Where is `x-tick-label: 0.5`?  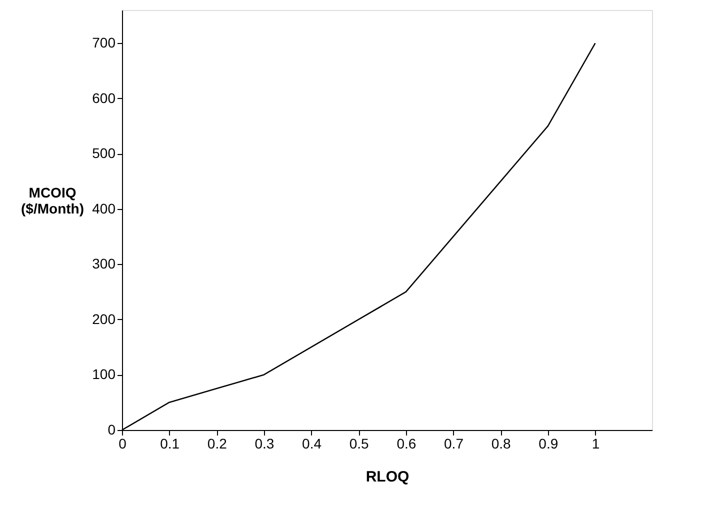 x-tick-label: 0.5 is located at coordinates (359, 444).